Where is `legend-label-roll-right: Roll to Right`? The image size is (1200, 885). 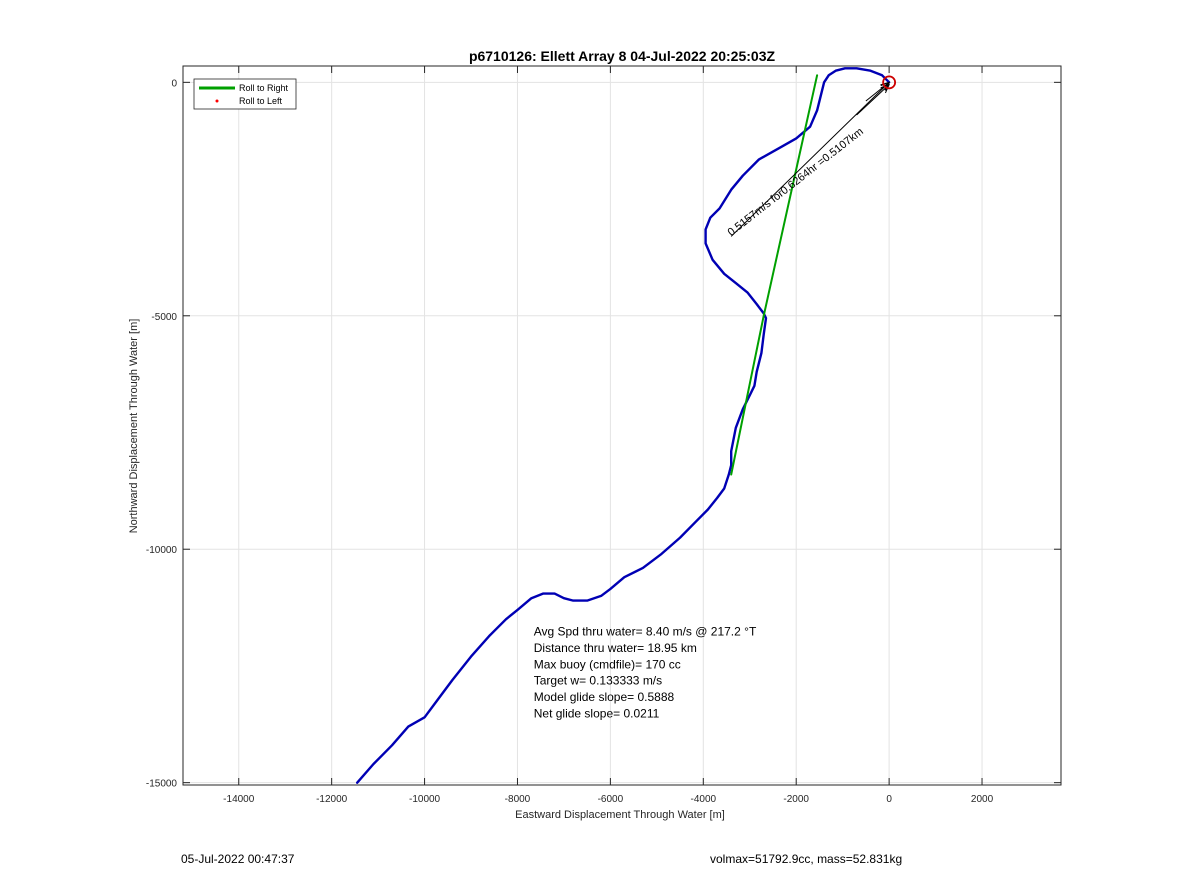 legend-label-roll-right: Roll to Right is located at coordinates (264, 88).